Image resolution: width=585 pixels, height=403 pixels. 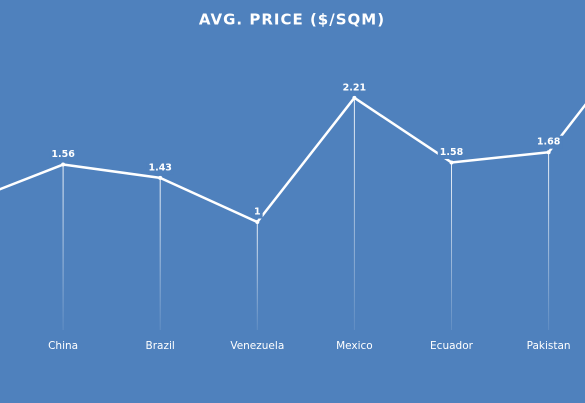 What do you see at coordinates (257, 346) in the screenshot?
I see `x-tick-label: Venezuela` at bounding box center [257, 346].